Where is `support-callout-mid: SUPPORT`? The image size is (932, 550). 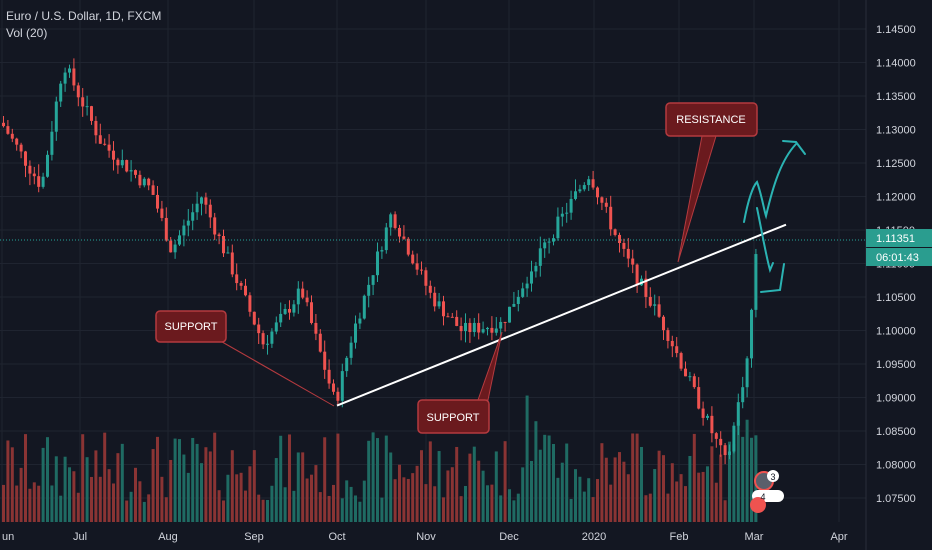 support-callout-mid: SUPPORT is located at coordinates (453, 416).